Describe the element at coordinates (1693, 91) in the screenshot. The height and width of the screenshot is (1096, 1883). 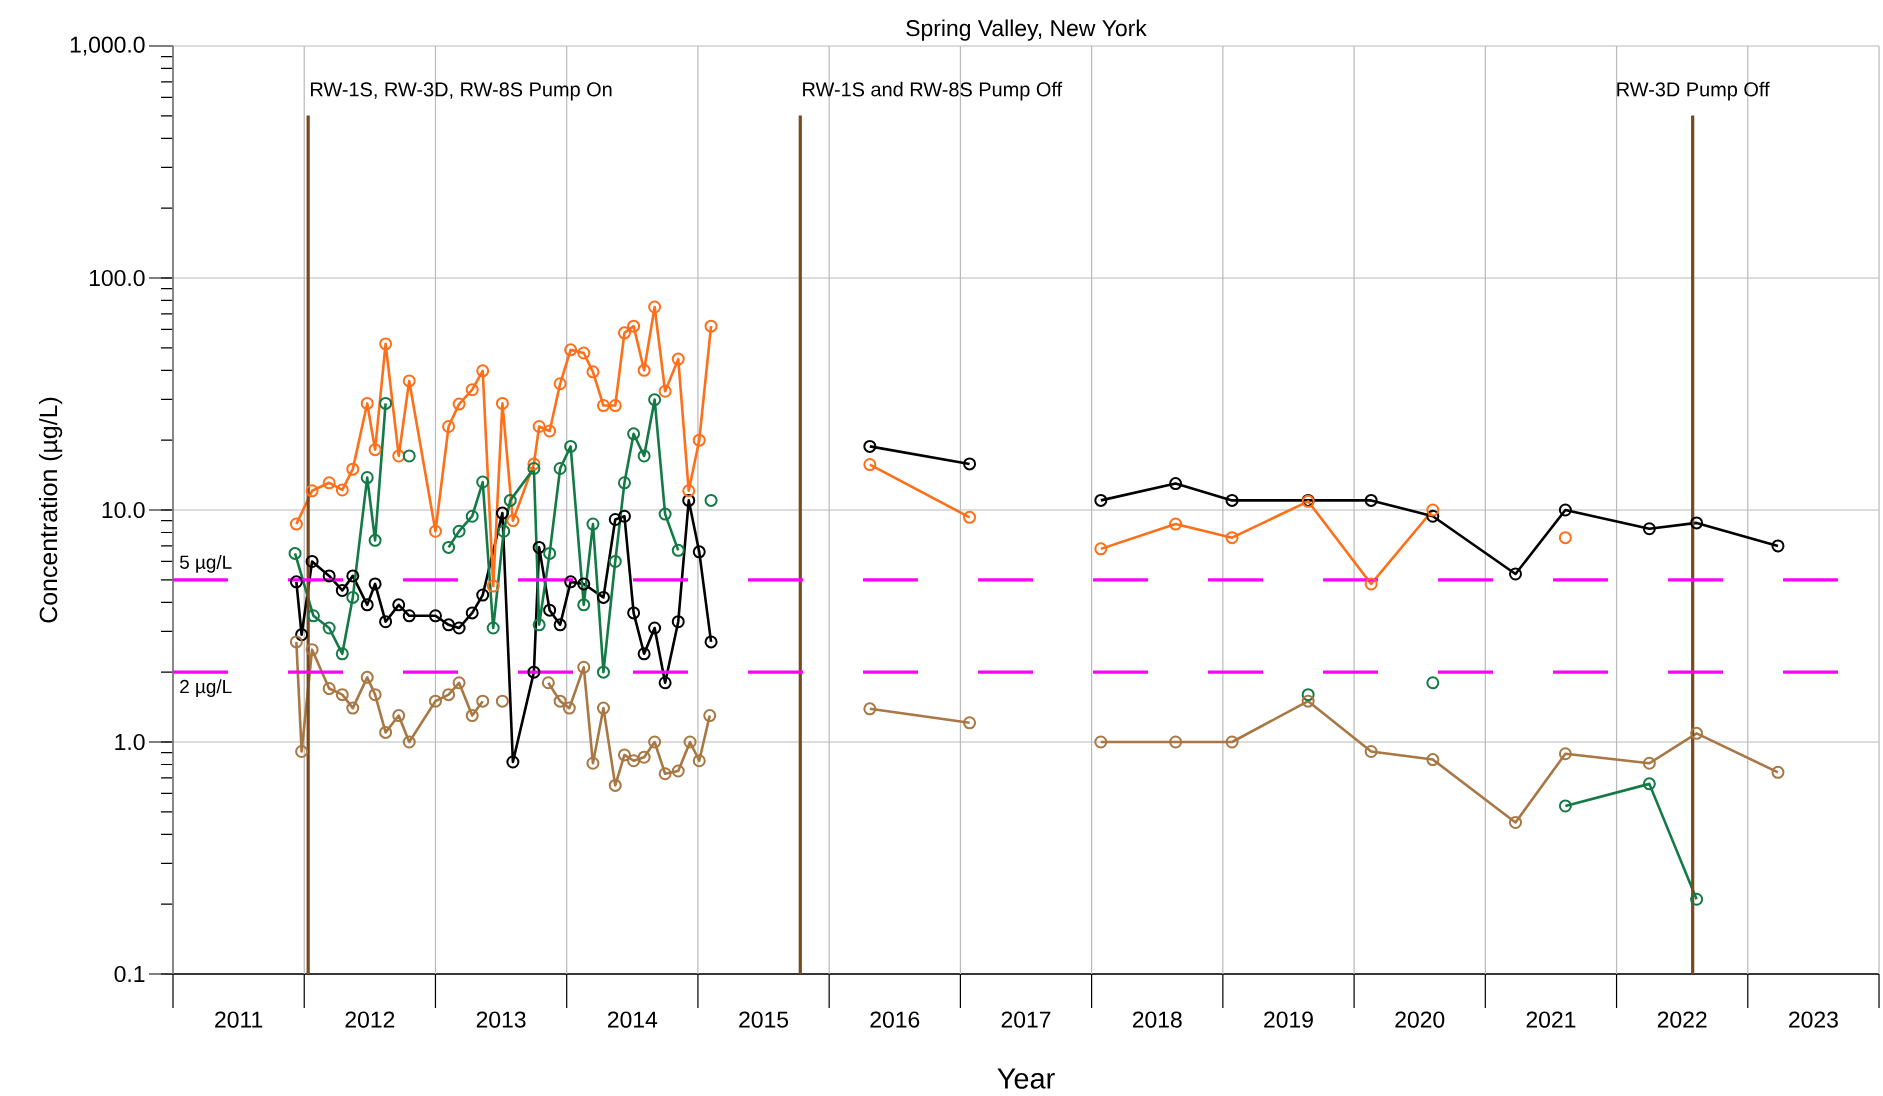
I see `ref-line-label: RW-3D Pump Off` at that location.